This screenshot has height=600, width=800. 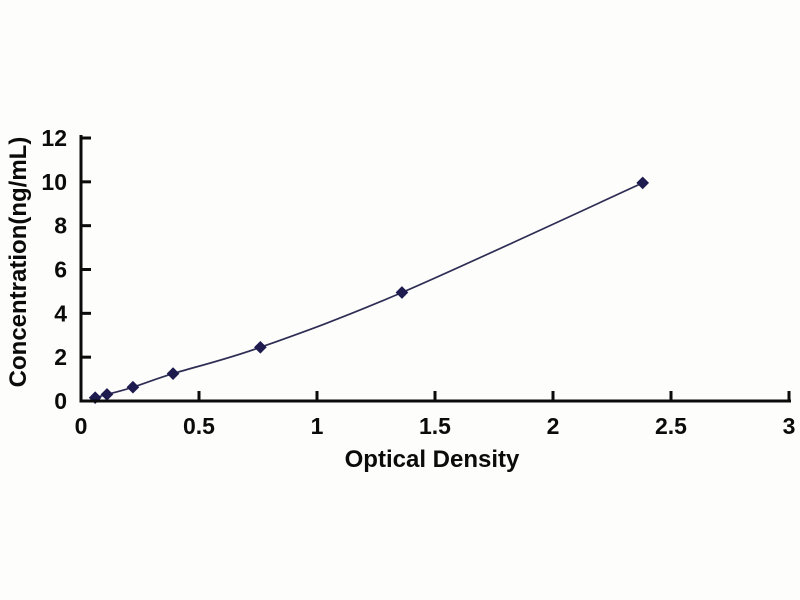 I want to click on y-tick-label: 2, so click(x=60, y=357).